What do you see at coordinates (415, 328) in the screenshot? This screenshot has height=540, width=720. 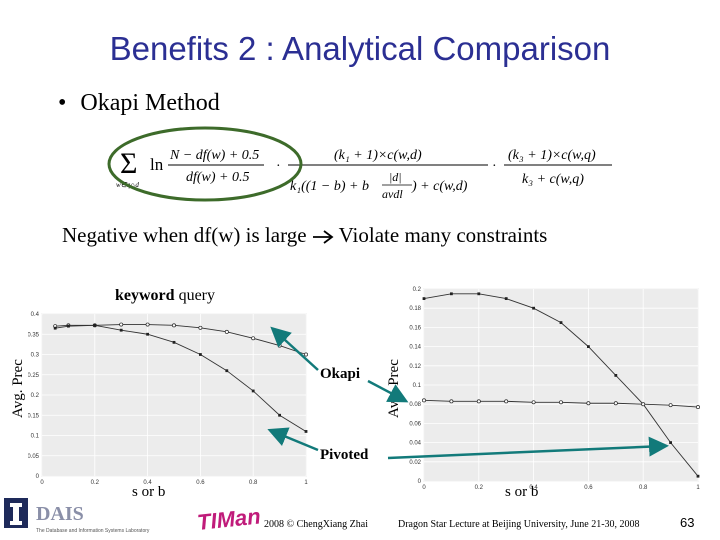 I see `y-tick-label: 0.16` at bounding box center [415, 328].